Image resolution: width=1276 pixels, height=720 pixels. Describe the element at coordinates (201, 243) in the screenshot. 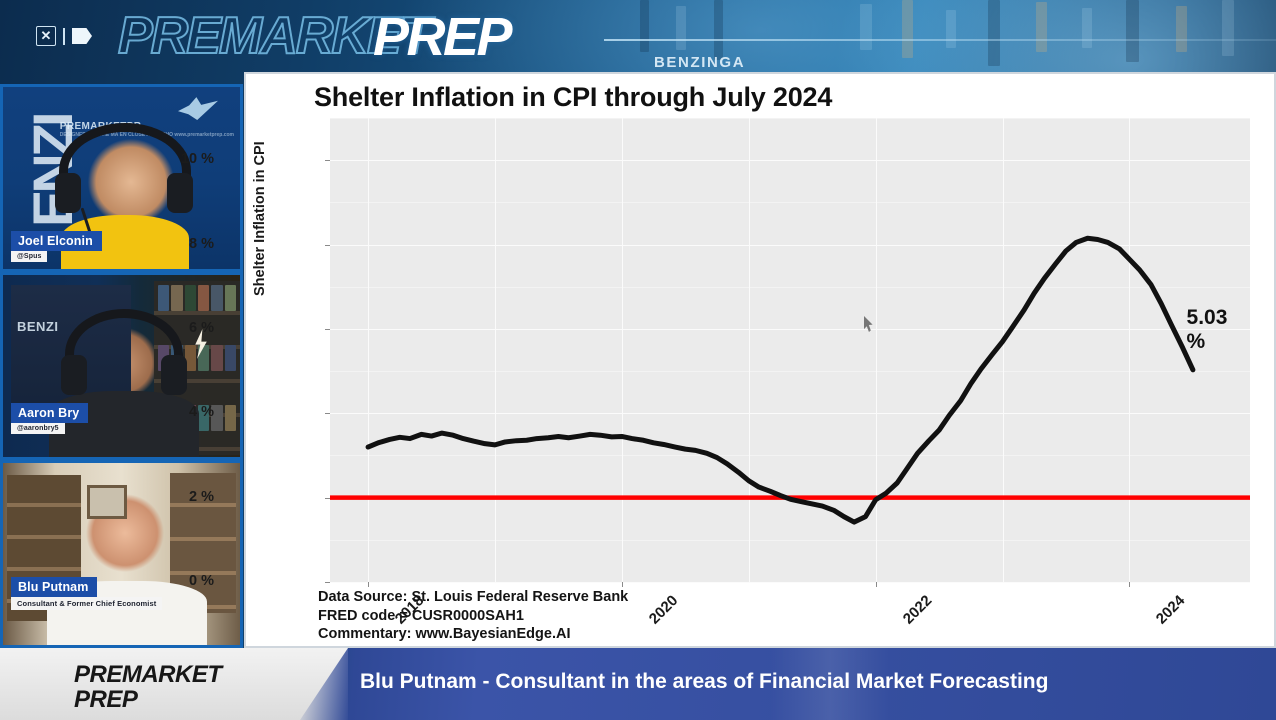

I see `y-axis-tick-label: 8 %` at that location.